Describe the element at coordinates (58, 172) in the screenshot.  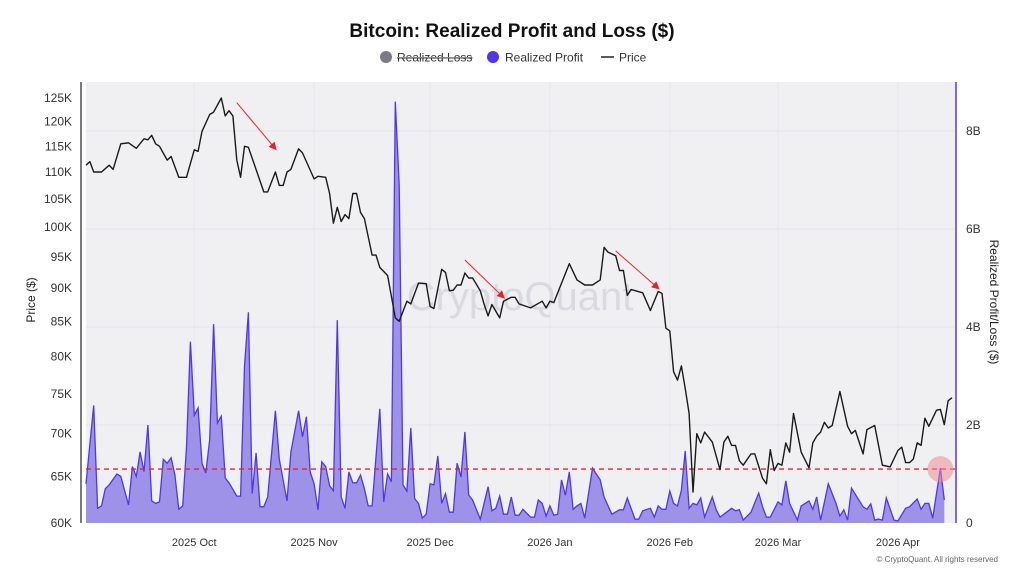
I see `left-axis-tick-label: 110K` at that location.